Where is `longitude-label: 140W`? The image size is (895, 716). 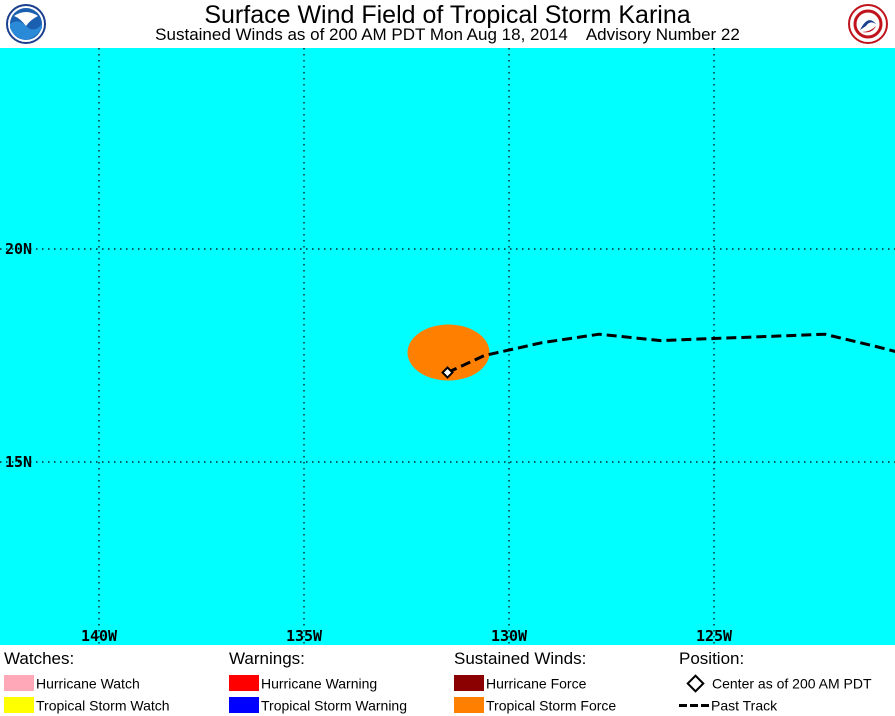 longitude-label: 140W is located at coordinates (99, 636).